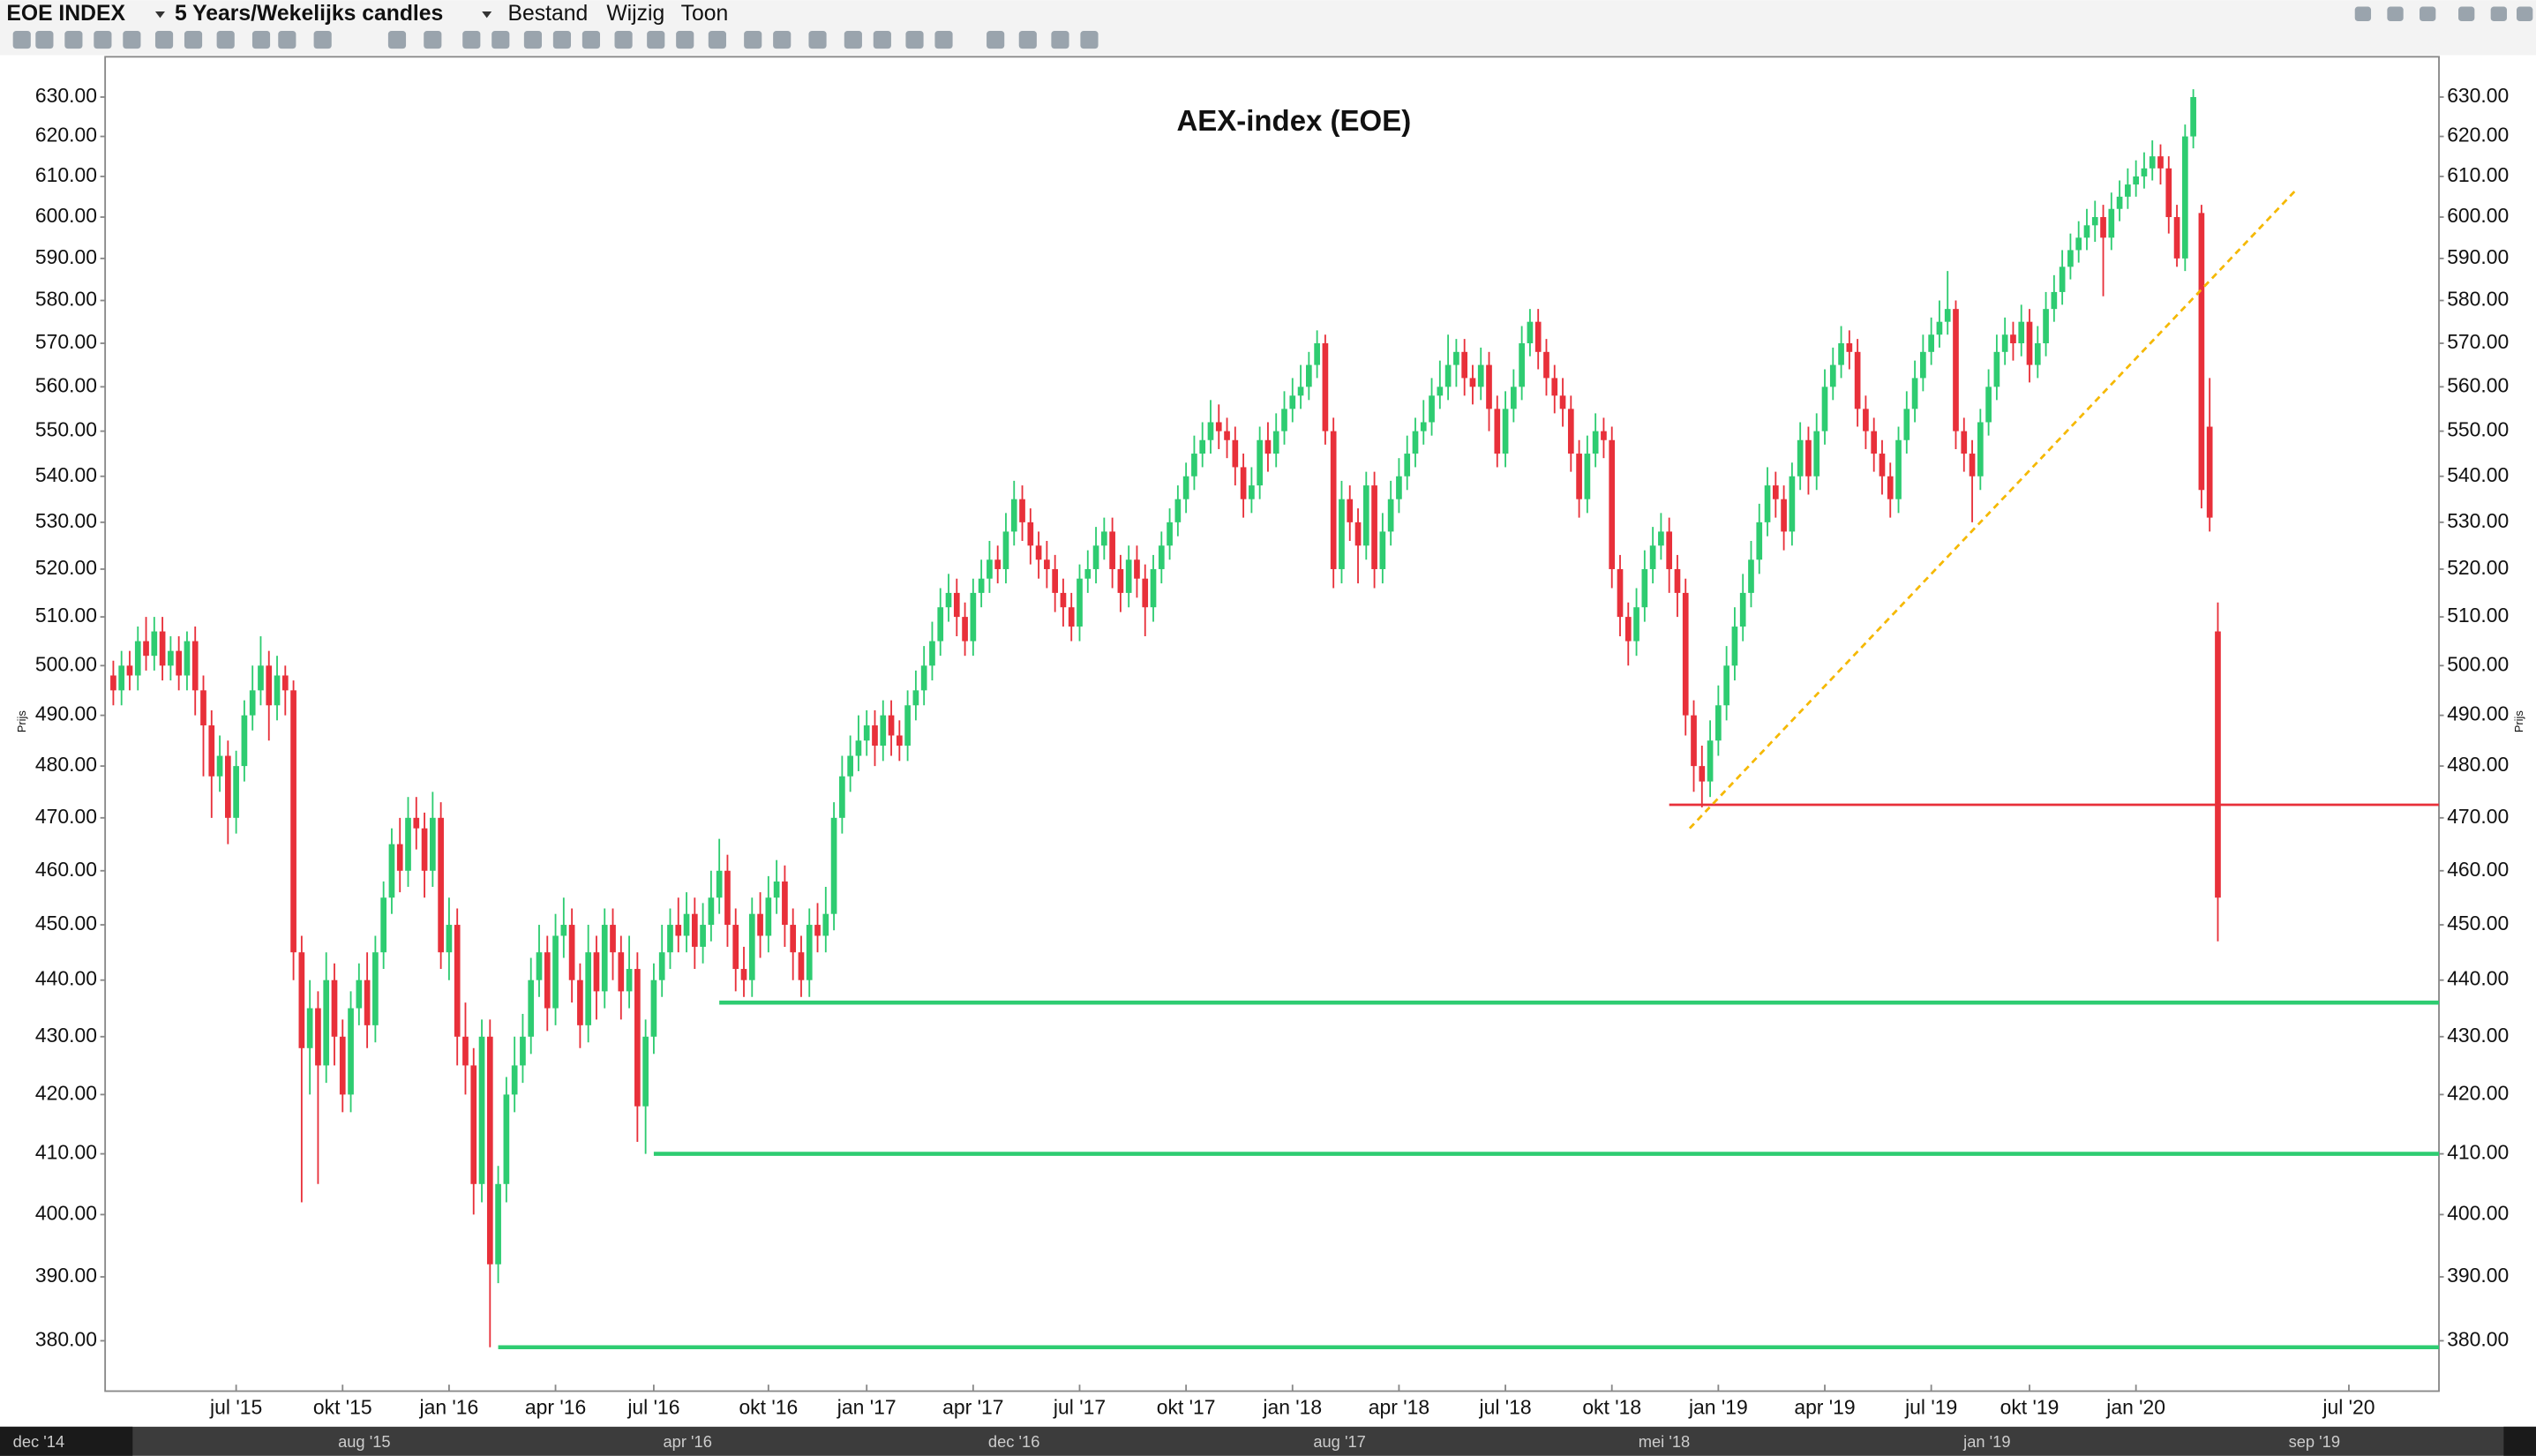  Describe the element at coordinates (66, 215) in the screenshot. I see `y-tick-label: 600.00` at that location.